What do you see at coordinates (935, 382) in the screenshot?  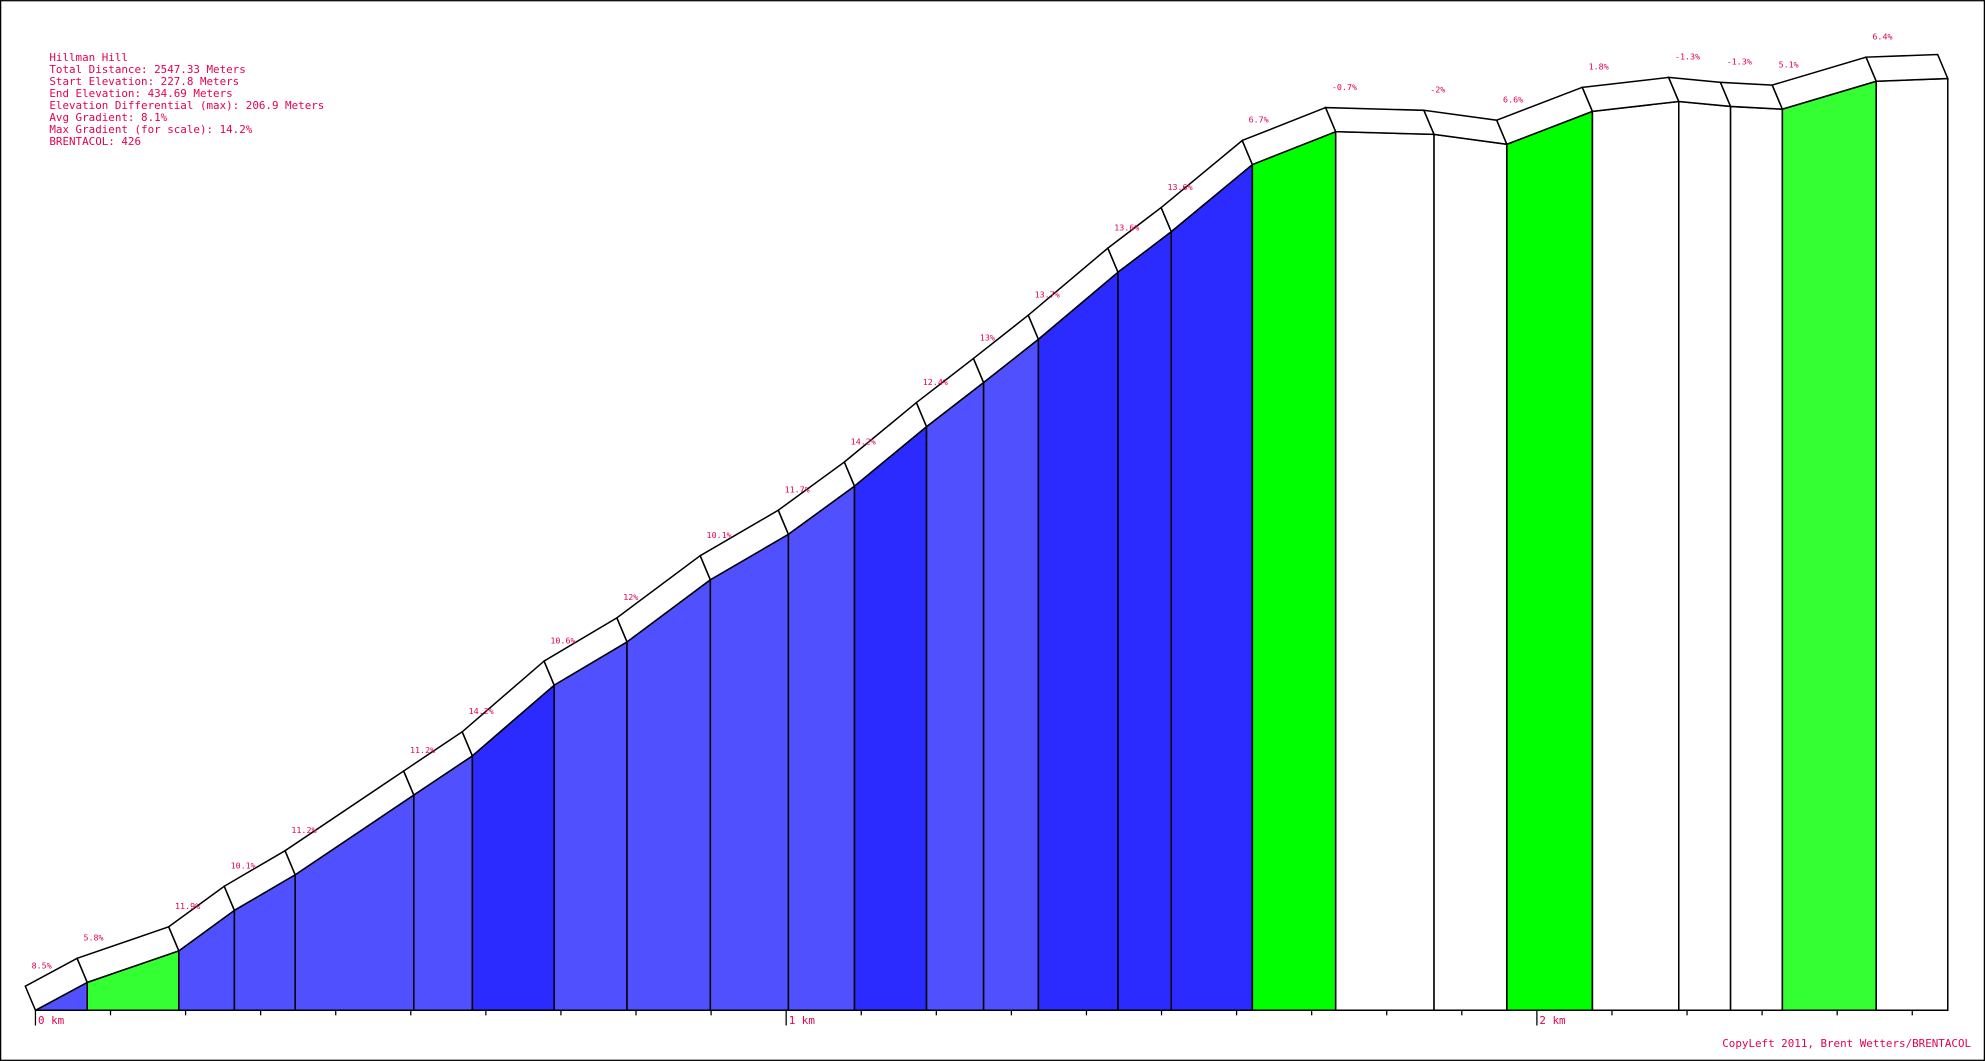 I see `gradient-label: 12.4%` at bounding box center [935, 382].